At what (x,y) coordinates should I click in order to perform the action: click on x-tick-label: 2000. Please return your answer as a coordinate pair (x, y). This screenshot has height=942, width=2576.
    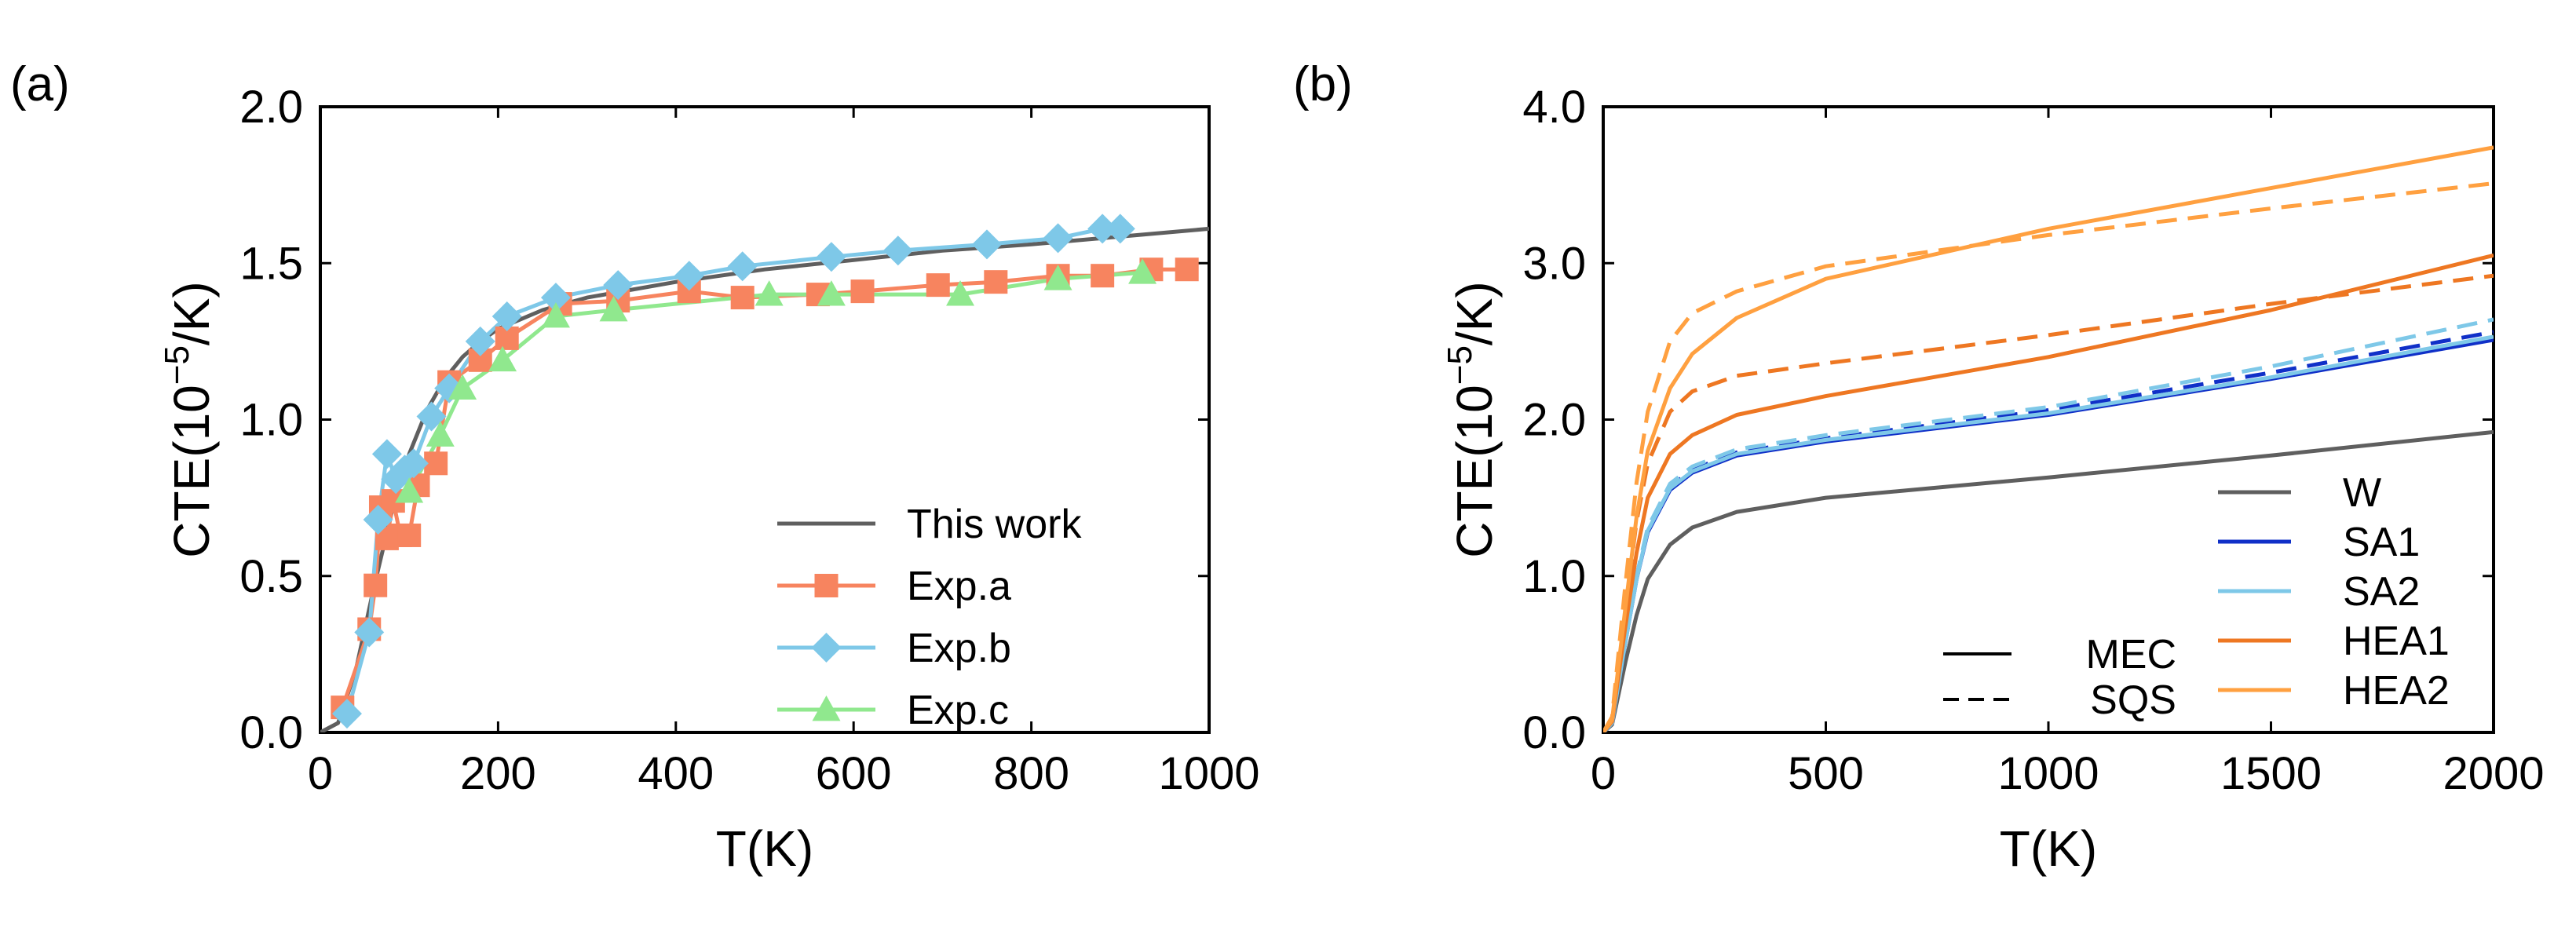
    Looking at the image, I should click on (2493, 773).